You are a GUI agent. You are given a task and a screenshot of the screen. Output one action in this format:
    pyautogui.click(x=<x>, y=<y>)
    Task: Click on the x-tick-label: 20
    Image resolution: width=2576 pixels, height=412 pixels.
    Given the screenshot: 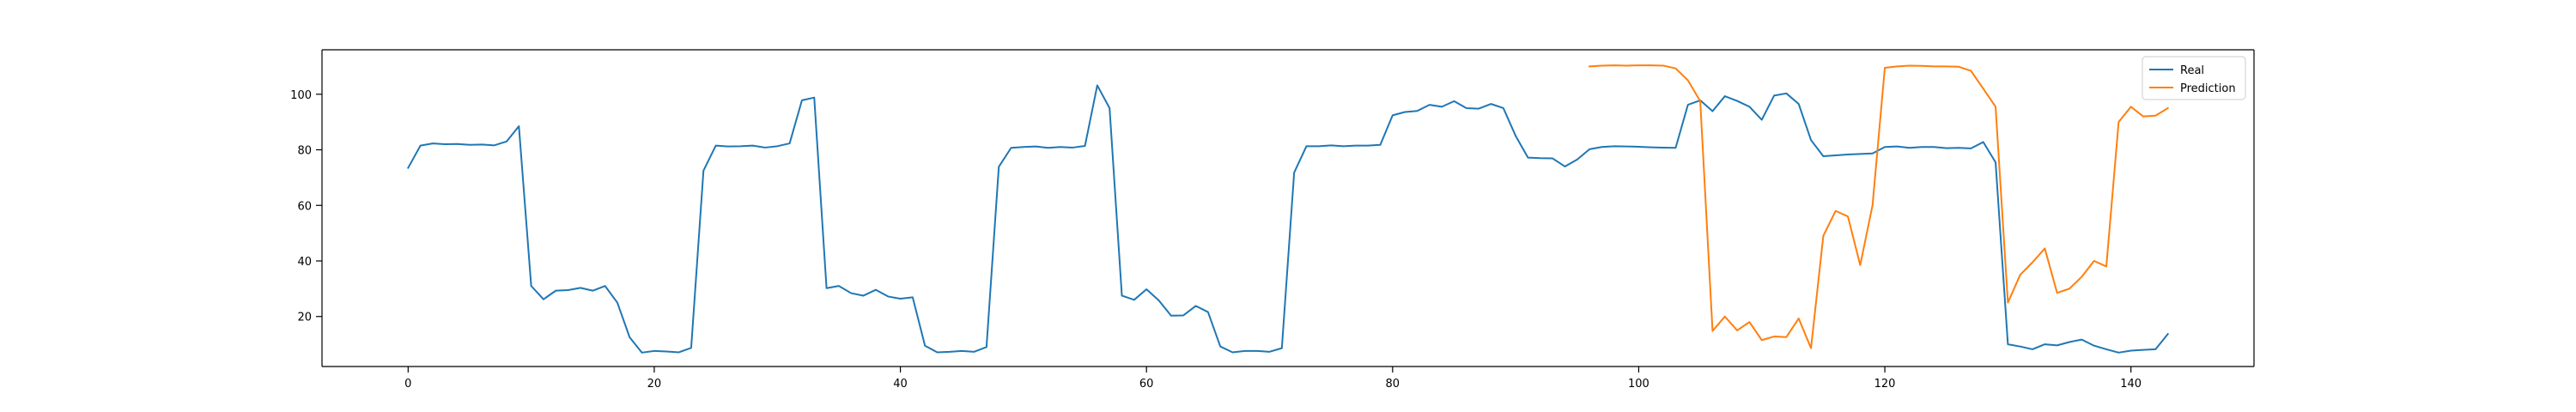 What is the action you would take?
    pyautogui.click(x=654, y=384)
    